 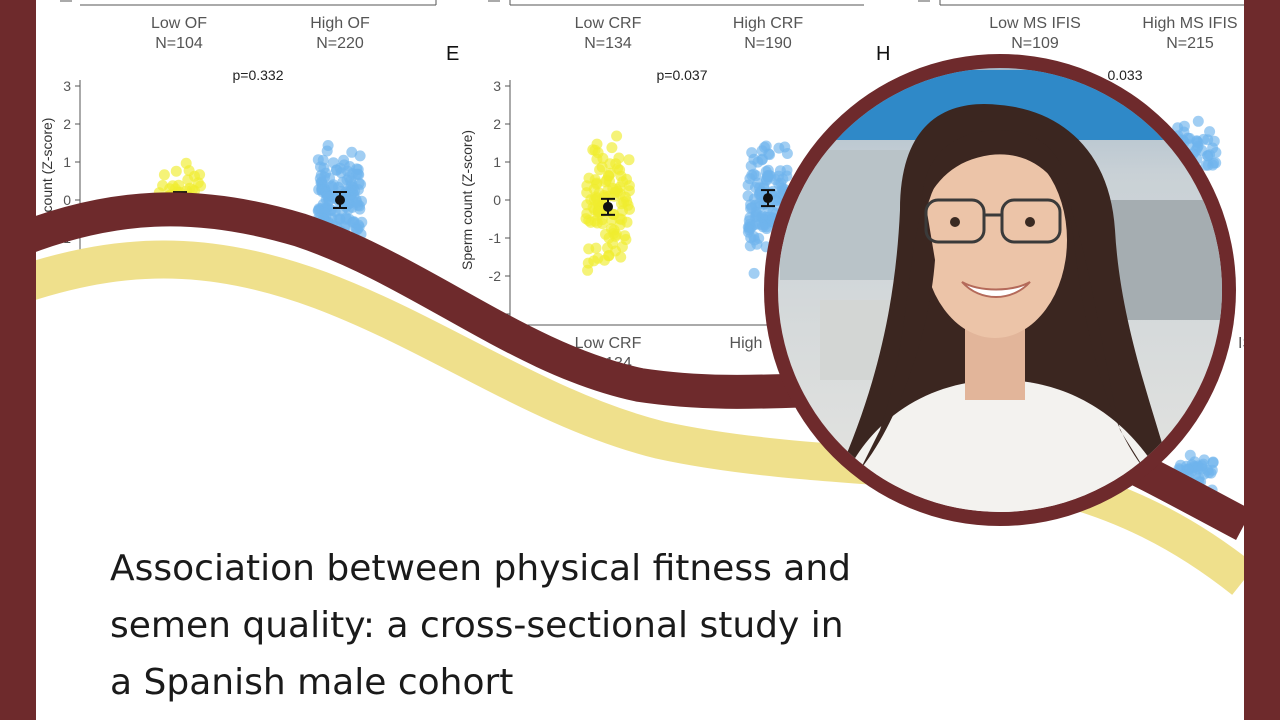 What do you see at coordinates (1124, 75) in the screenshot?
I see `p-value-annotation: 0.033` at bounding box center [1124, 75].